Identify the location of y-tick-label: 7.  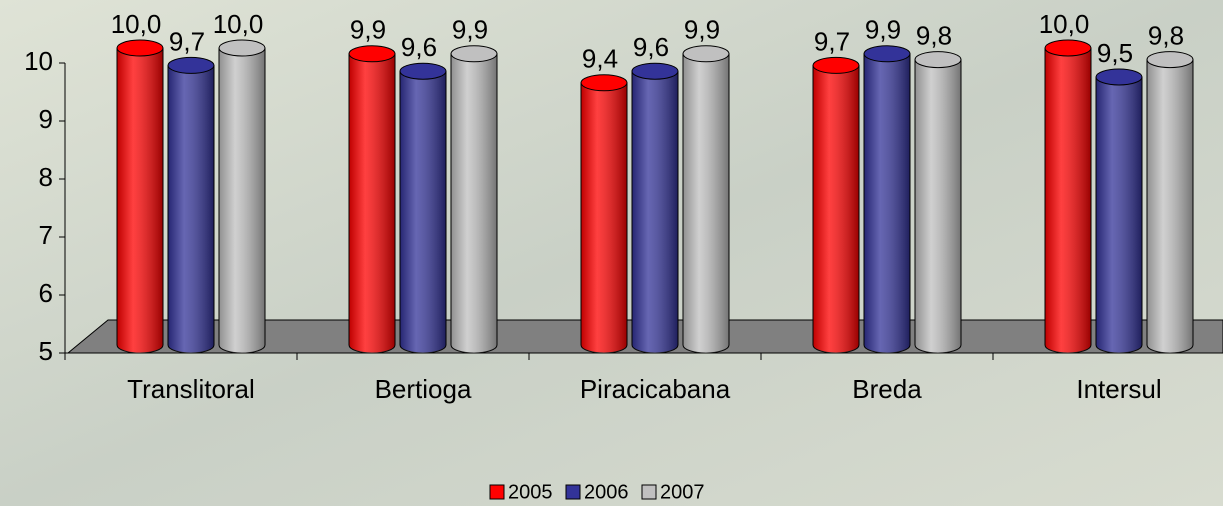
(46, 235).